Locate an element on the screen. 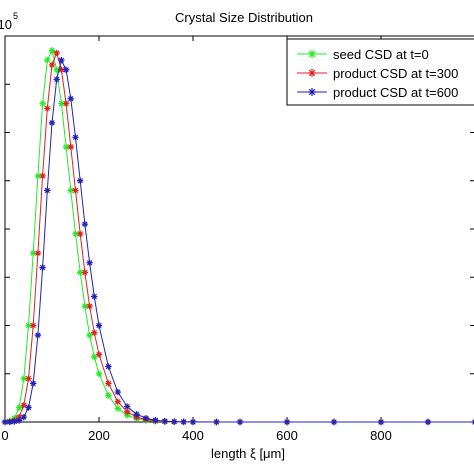 This screenshot has height=474, width=474. legend-label: seed CSD at t=0 is located at coordinates (381, 54).